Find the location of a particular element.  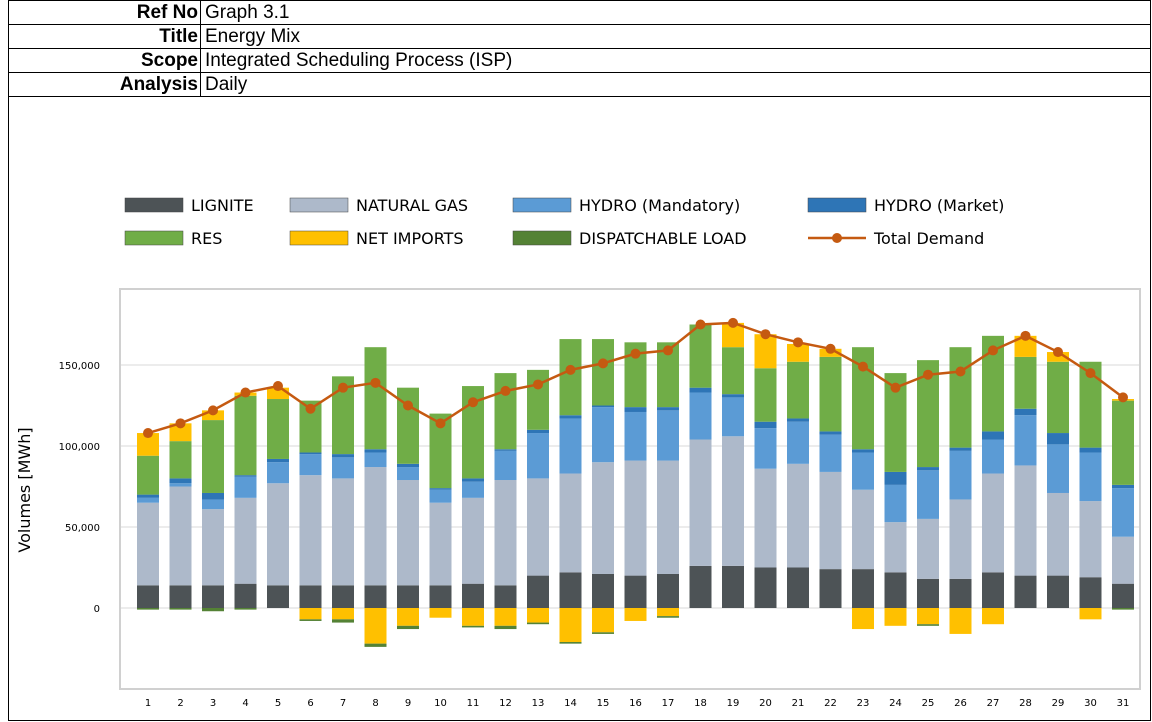

header-row: Title Energy Mix is located at coordinates (579, 36).